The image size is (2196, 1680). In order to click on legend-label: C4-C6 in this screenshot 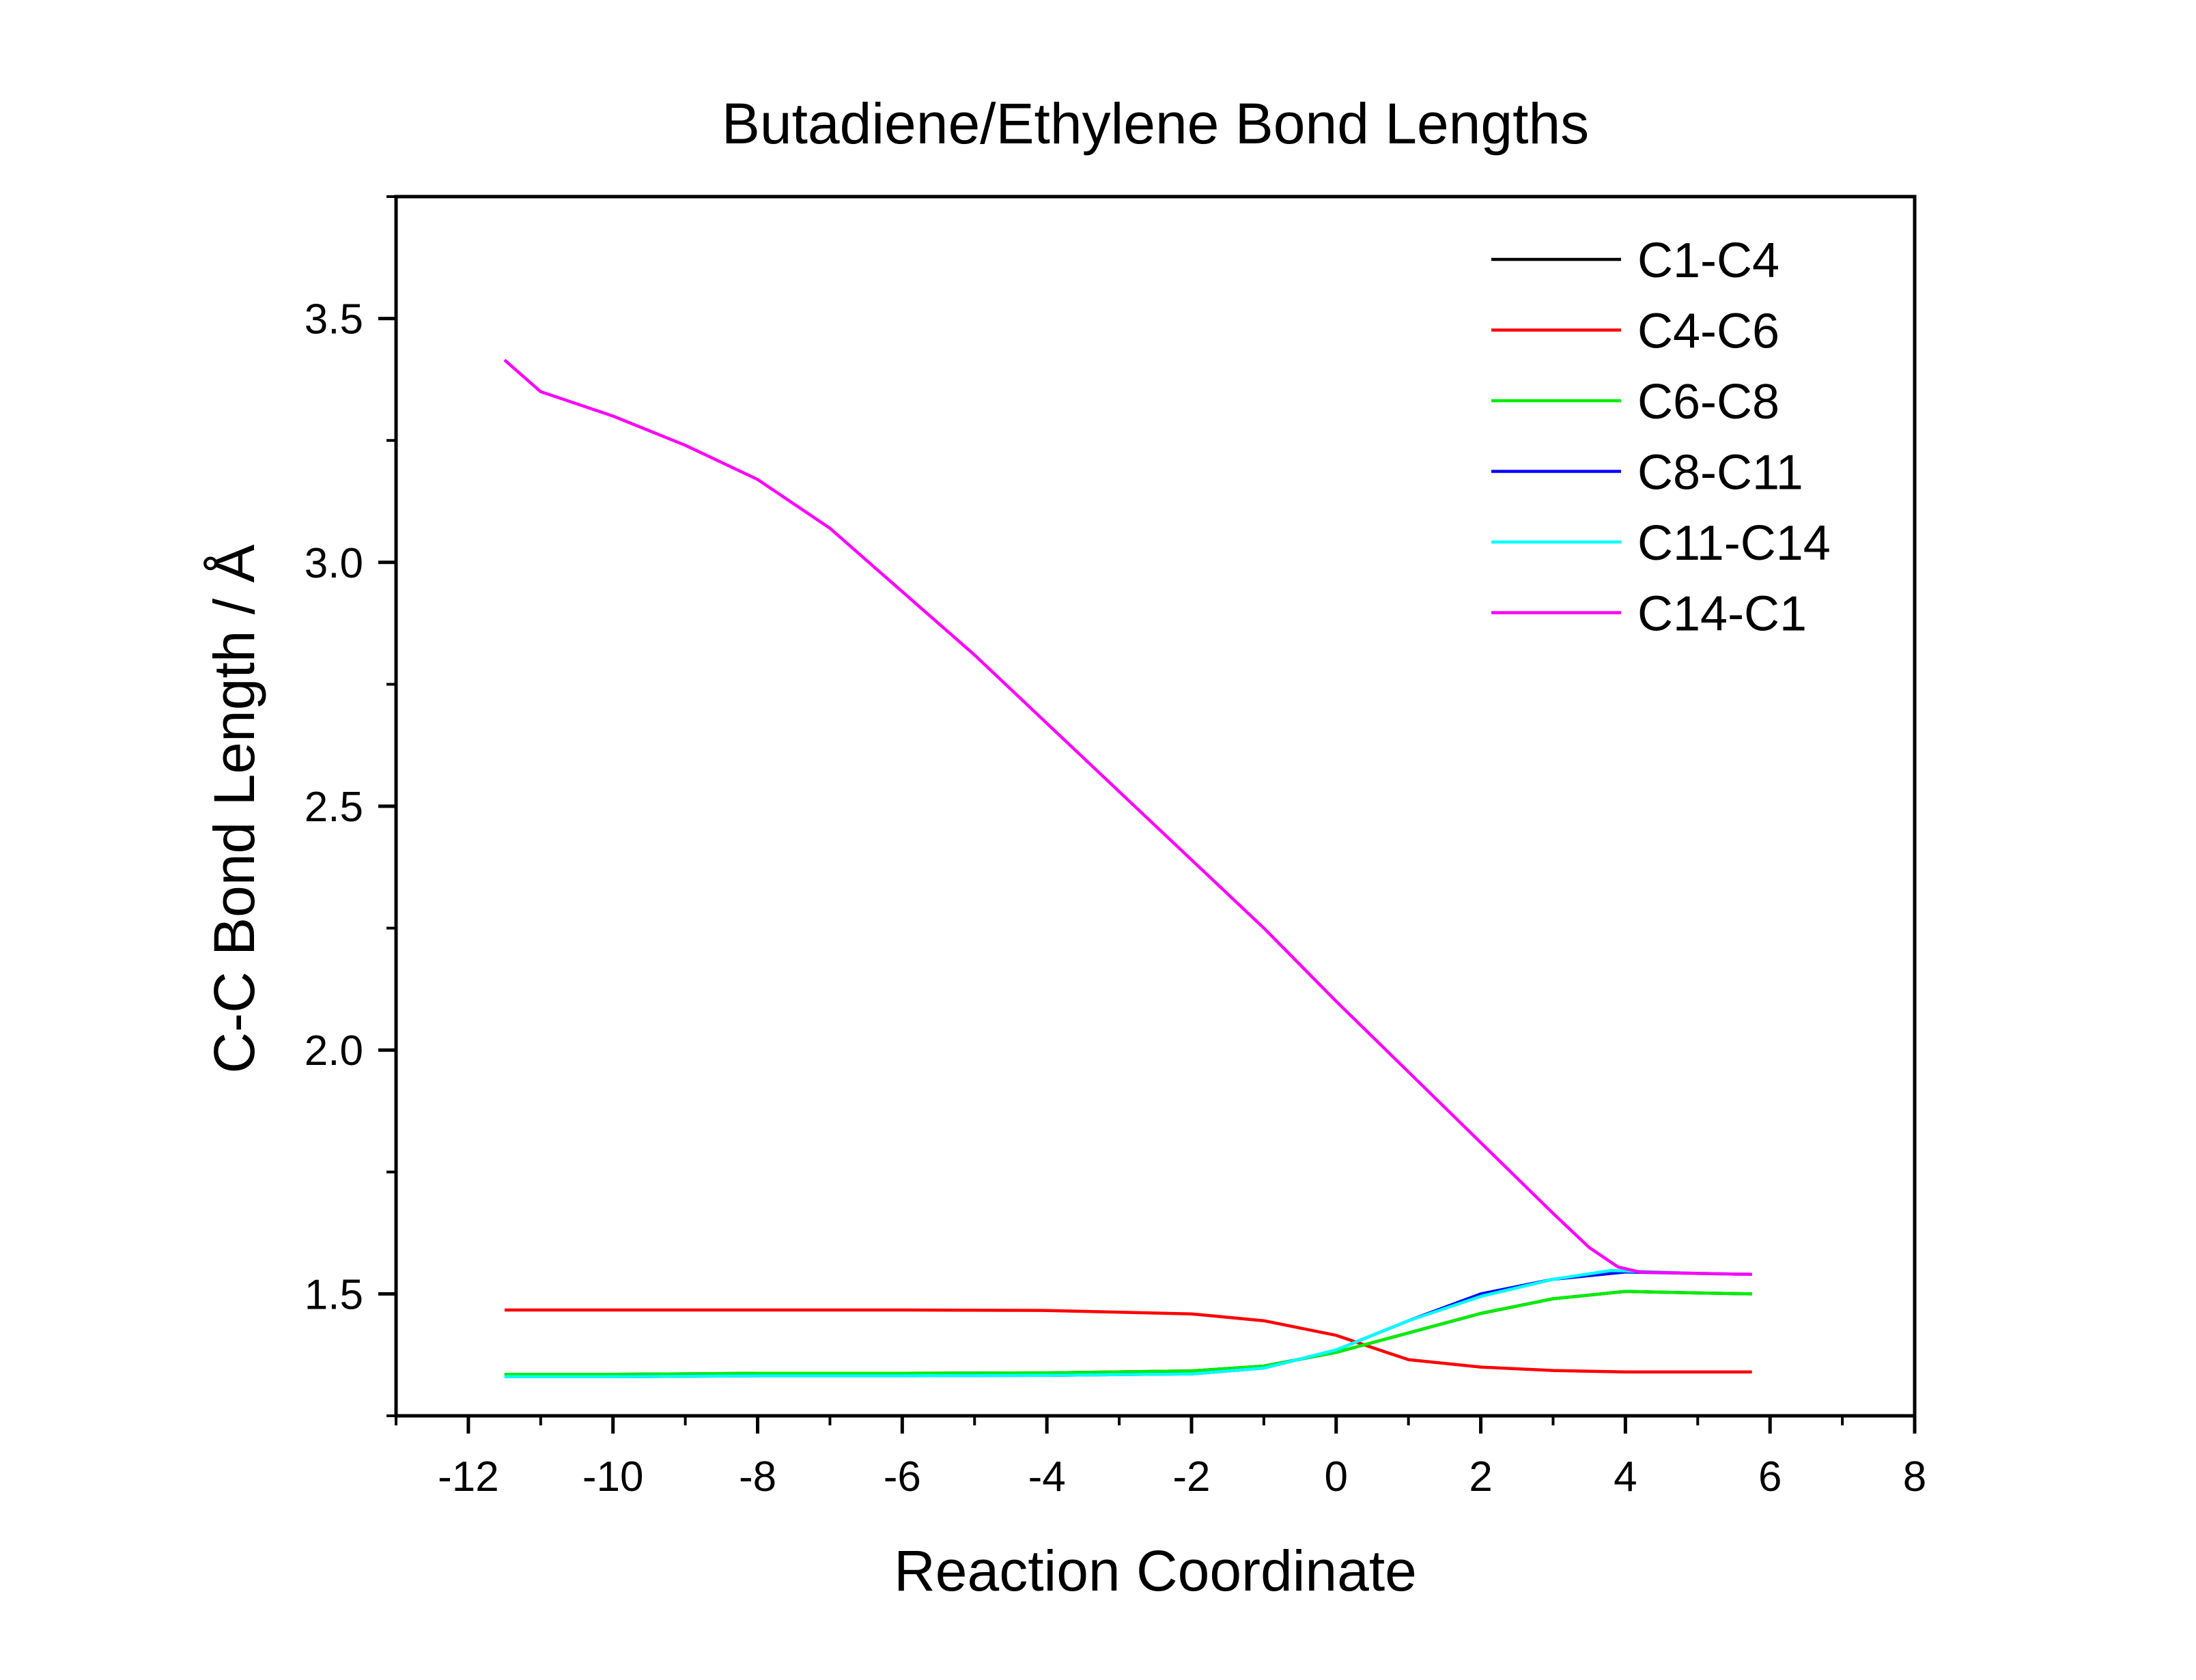, I will do `click(1708, 331)`.